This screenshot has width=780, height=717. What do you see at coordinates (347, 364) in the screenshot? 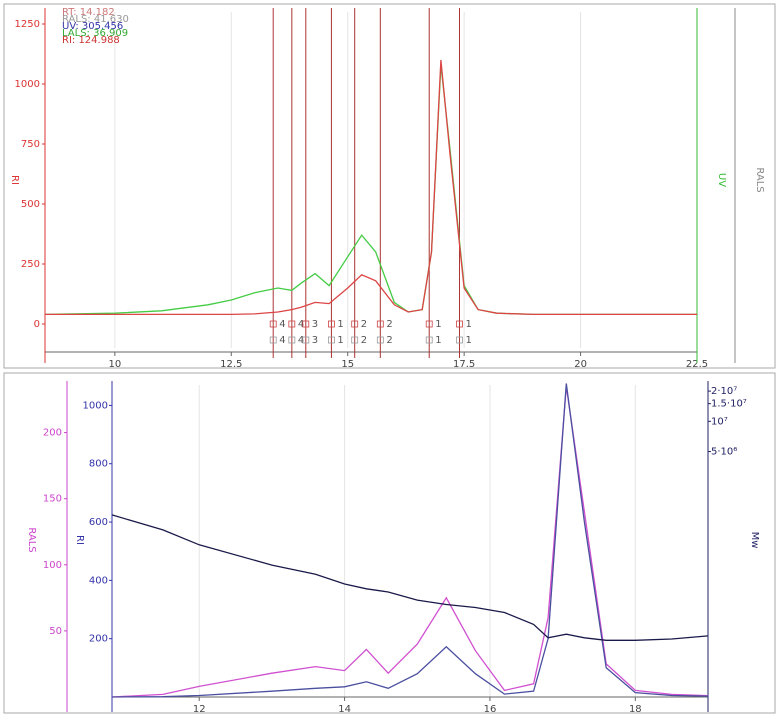
I see `x-tick-label: 15` at bounding box center [347, 364].